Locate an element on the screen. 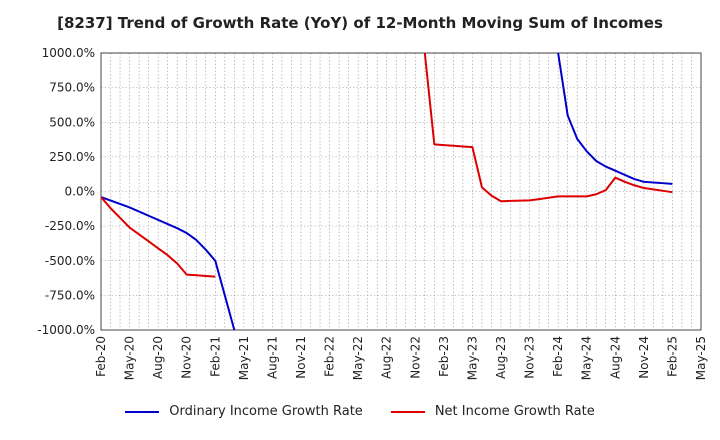 This screenshot has width=720, height=440. x-tick-label: Feb-23 is located at coordinates (444, 356).